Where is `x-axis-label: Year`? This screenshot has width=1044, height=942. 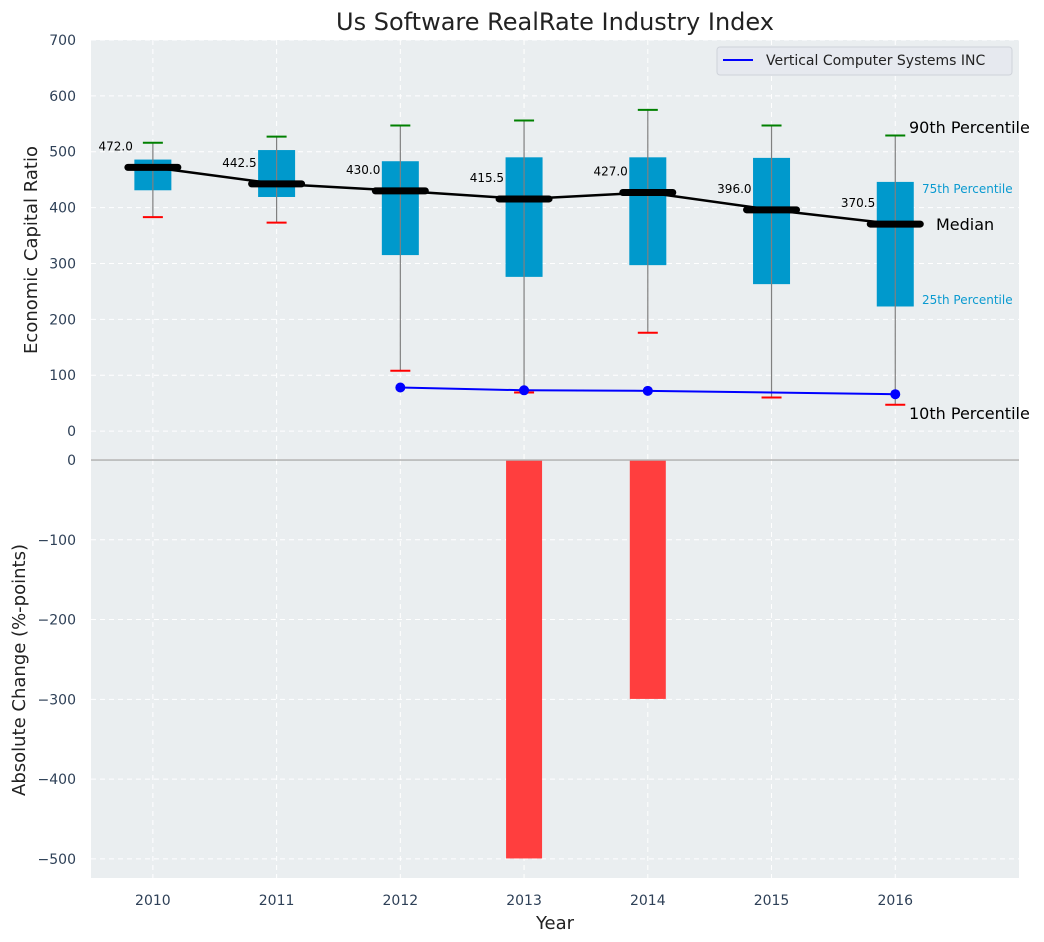
x-axis-label: Year is located at coordinates (555, 923).